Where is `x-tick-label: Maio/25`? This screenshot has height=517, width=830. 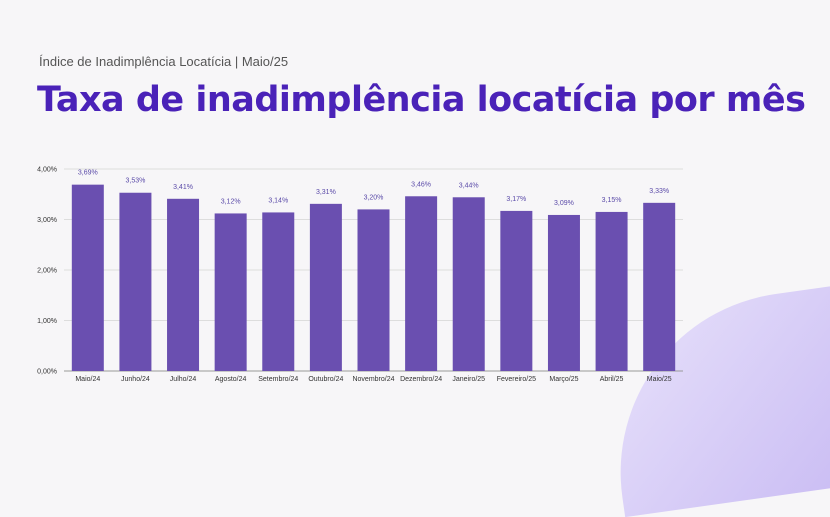
x-tick-label: Maio/25 is located at coordinates (659, 379).